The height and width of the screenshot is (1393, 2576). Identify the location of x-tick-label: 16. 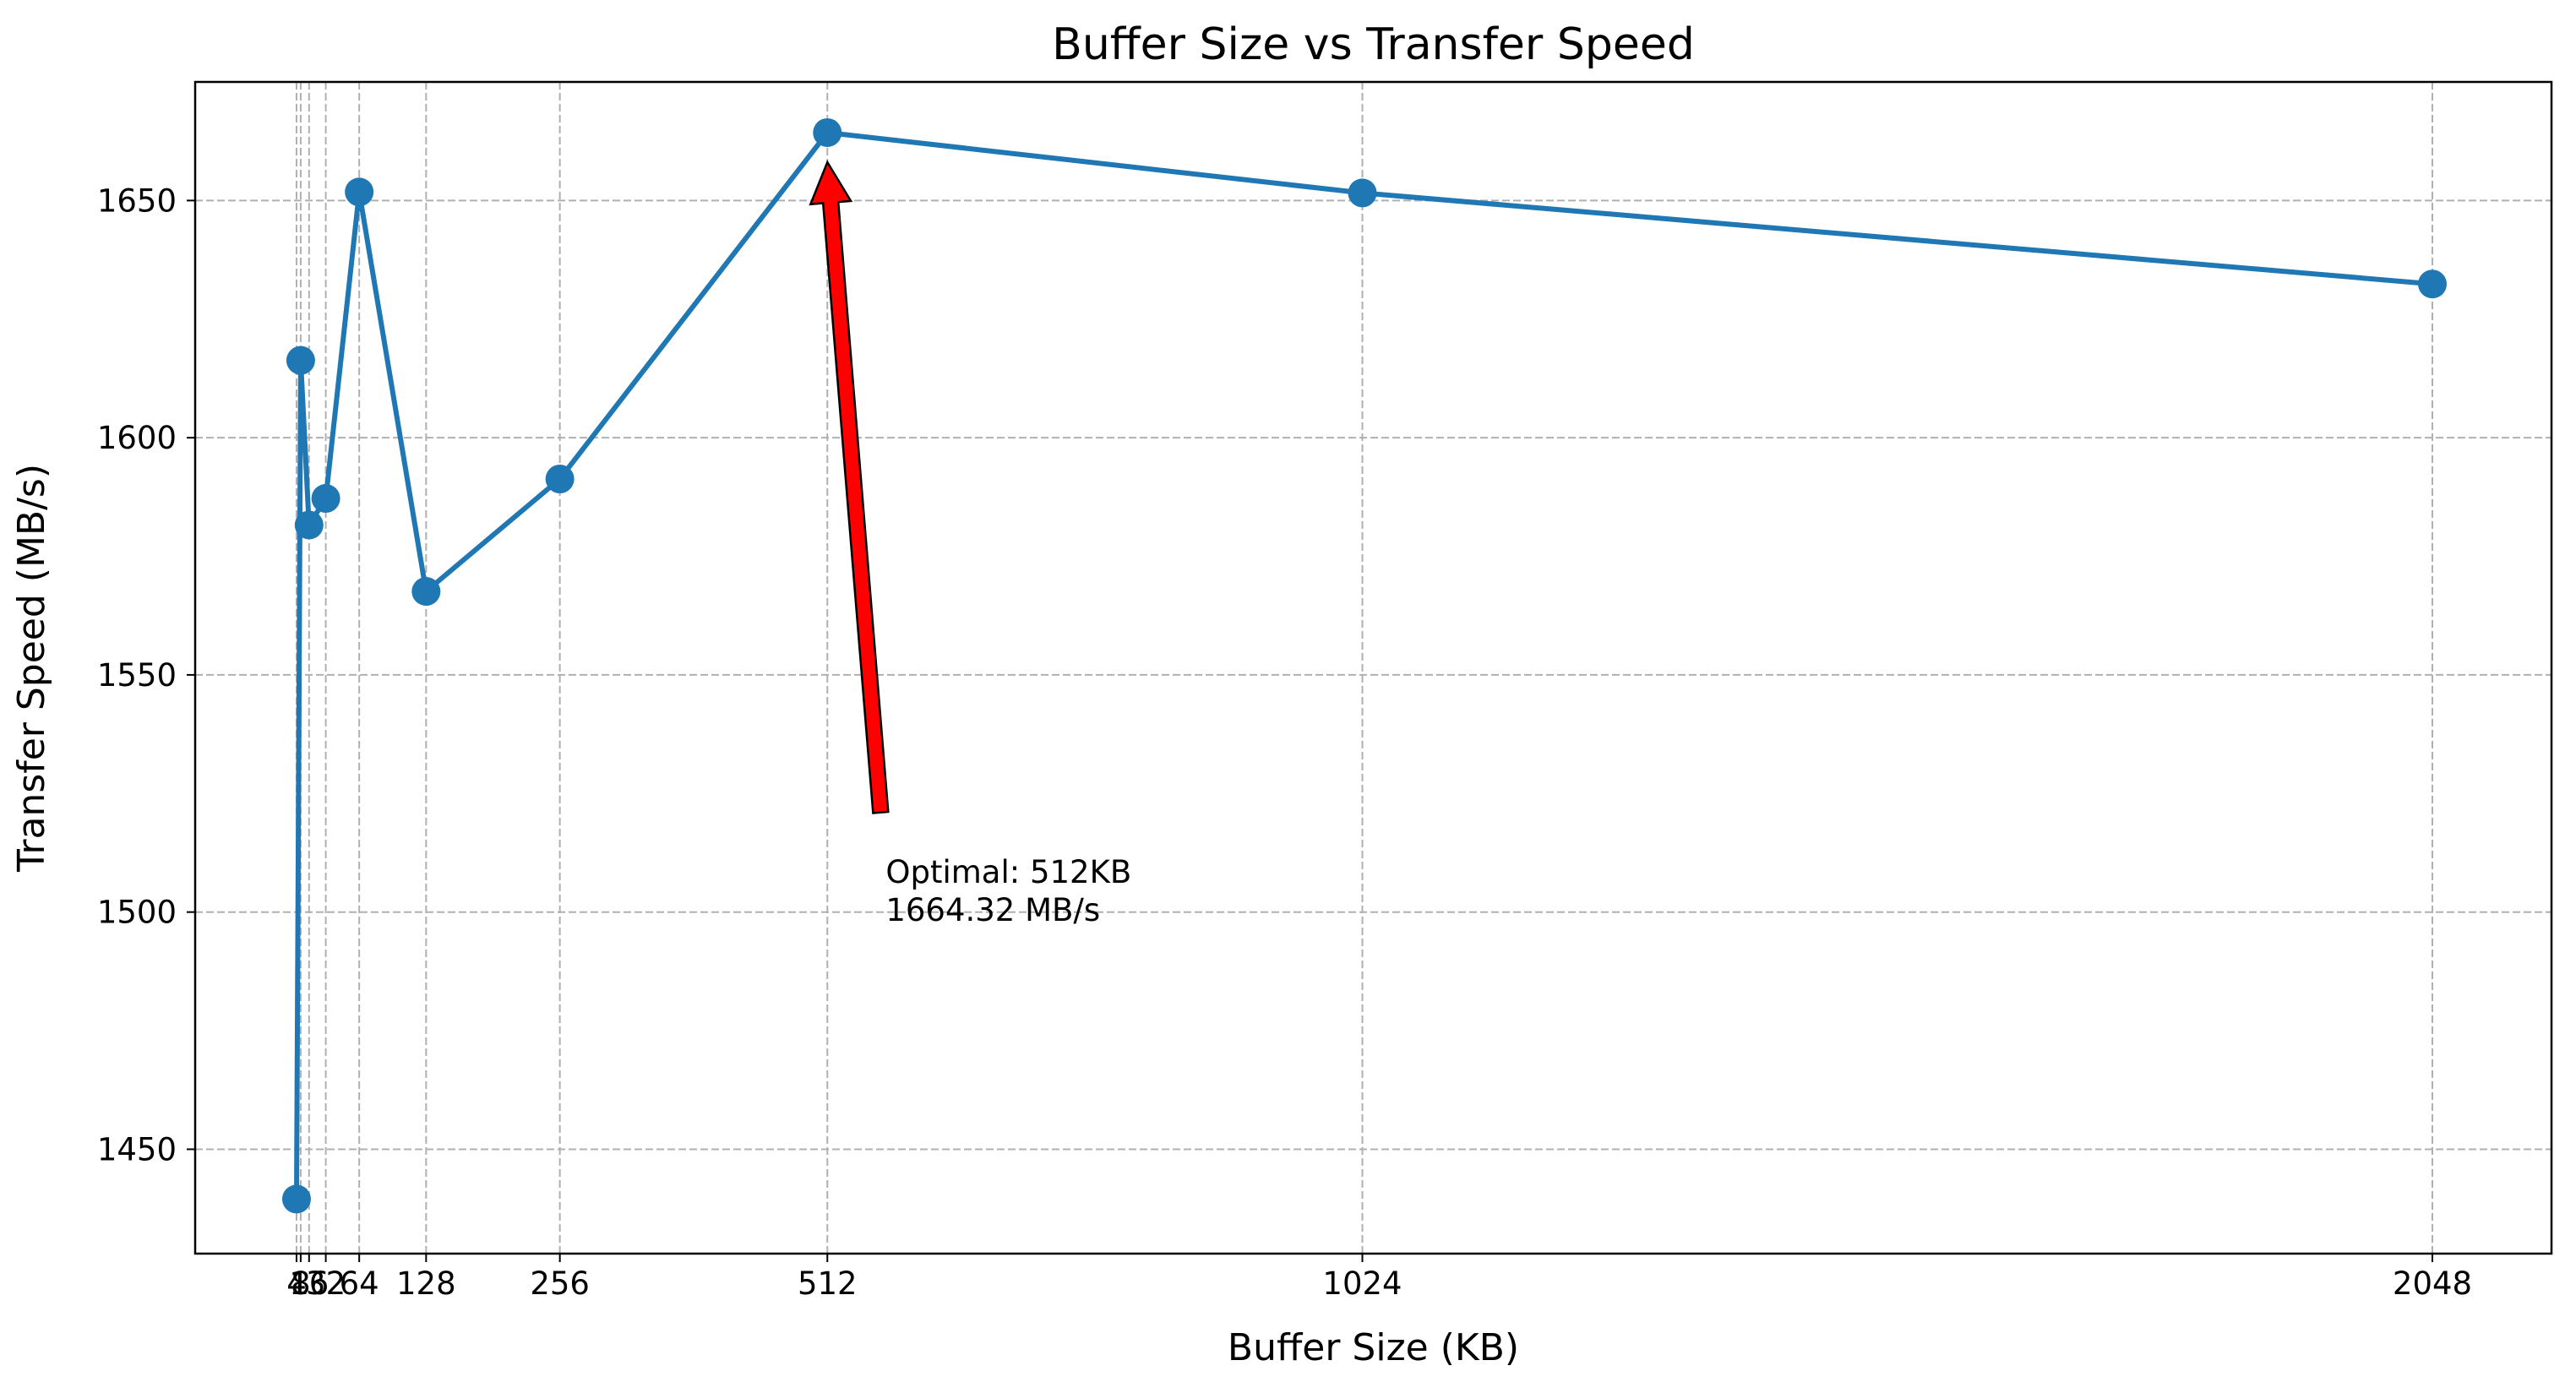
(309, 1283).